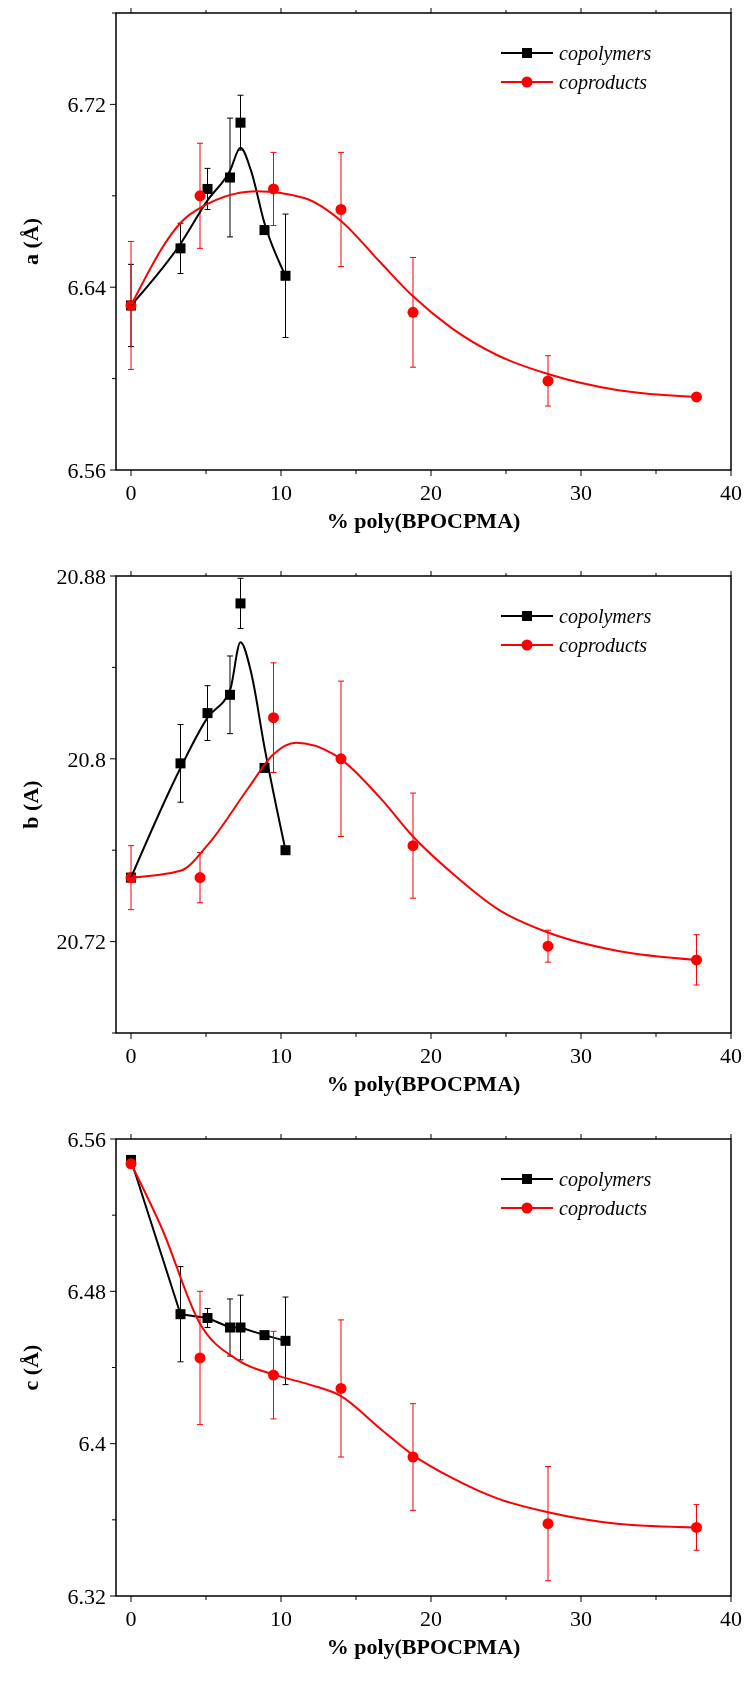 Image resolution: width=746 pixels, height=1682 pixels. What do you see at coordinates (86, 1292) in the screenshot?
I see `y-tick-label: 6.48` at bounding box center [86, 1292].